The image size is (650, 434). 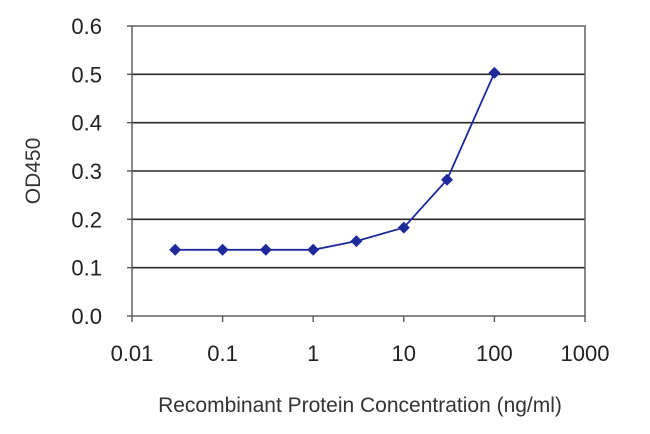 What do you see at coordinates (404, 353) in the screenshot?
I see `x-tick-label: 10` at bounding box center [404, 353].